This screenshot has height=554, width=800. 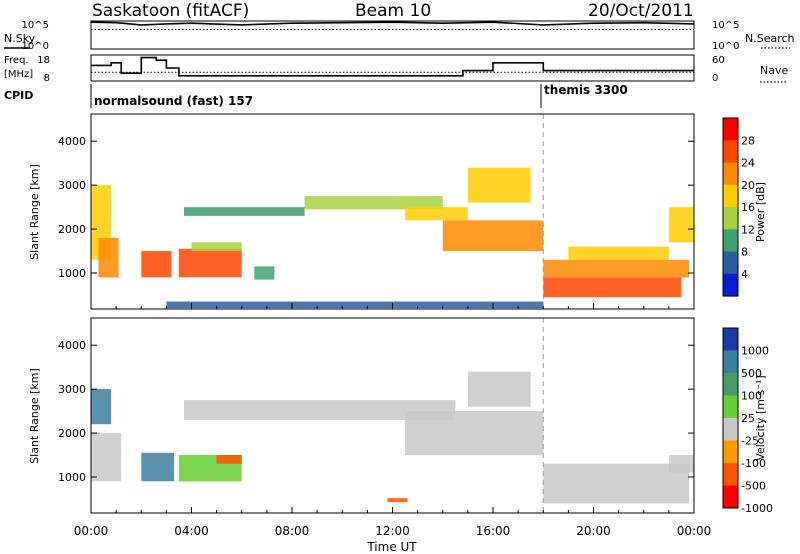 I want to click on colorbar-tick-label: 20, so click(x=748, y=185).